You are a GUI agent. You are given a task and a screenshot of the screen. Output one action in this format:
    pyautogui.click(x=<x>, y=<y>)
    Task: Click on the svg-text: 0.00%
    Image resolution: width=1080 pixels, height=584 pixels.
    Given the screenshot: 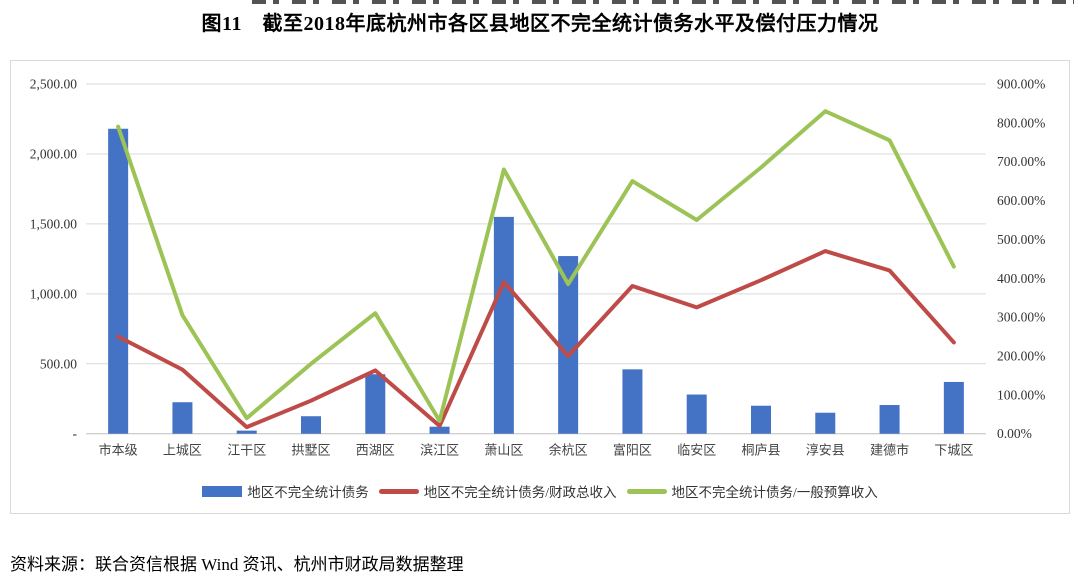 What is the action you would take?
    pyautogui.click(x=1014, y=433)
    